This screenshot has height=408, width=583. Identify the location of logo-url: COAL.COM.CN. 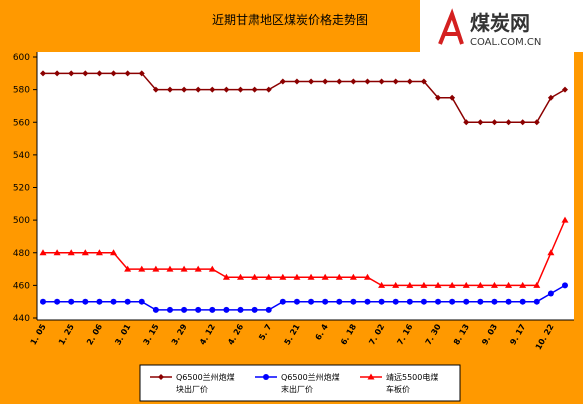
(505, 42).